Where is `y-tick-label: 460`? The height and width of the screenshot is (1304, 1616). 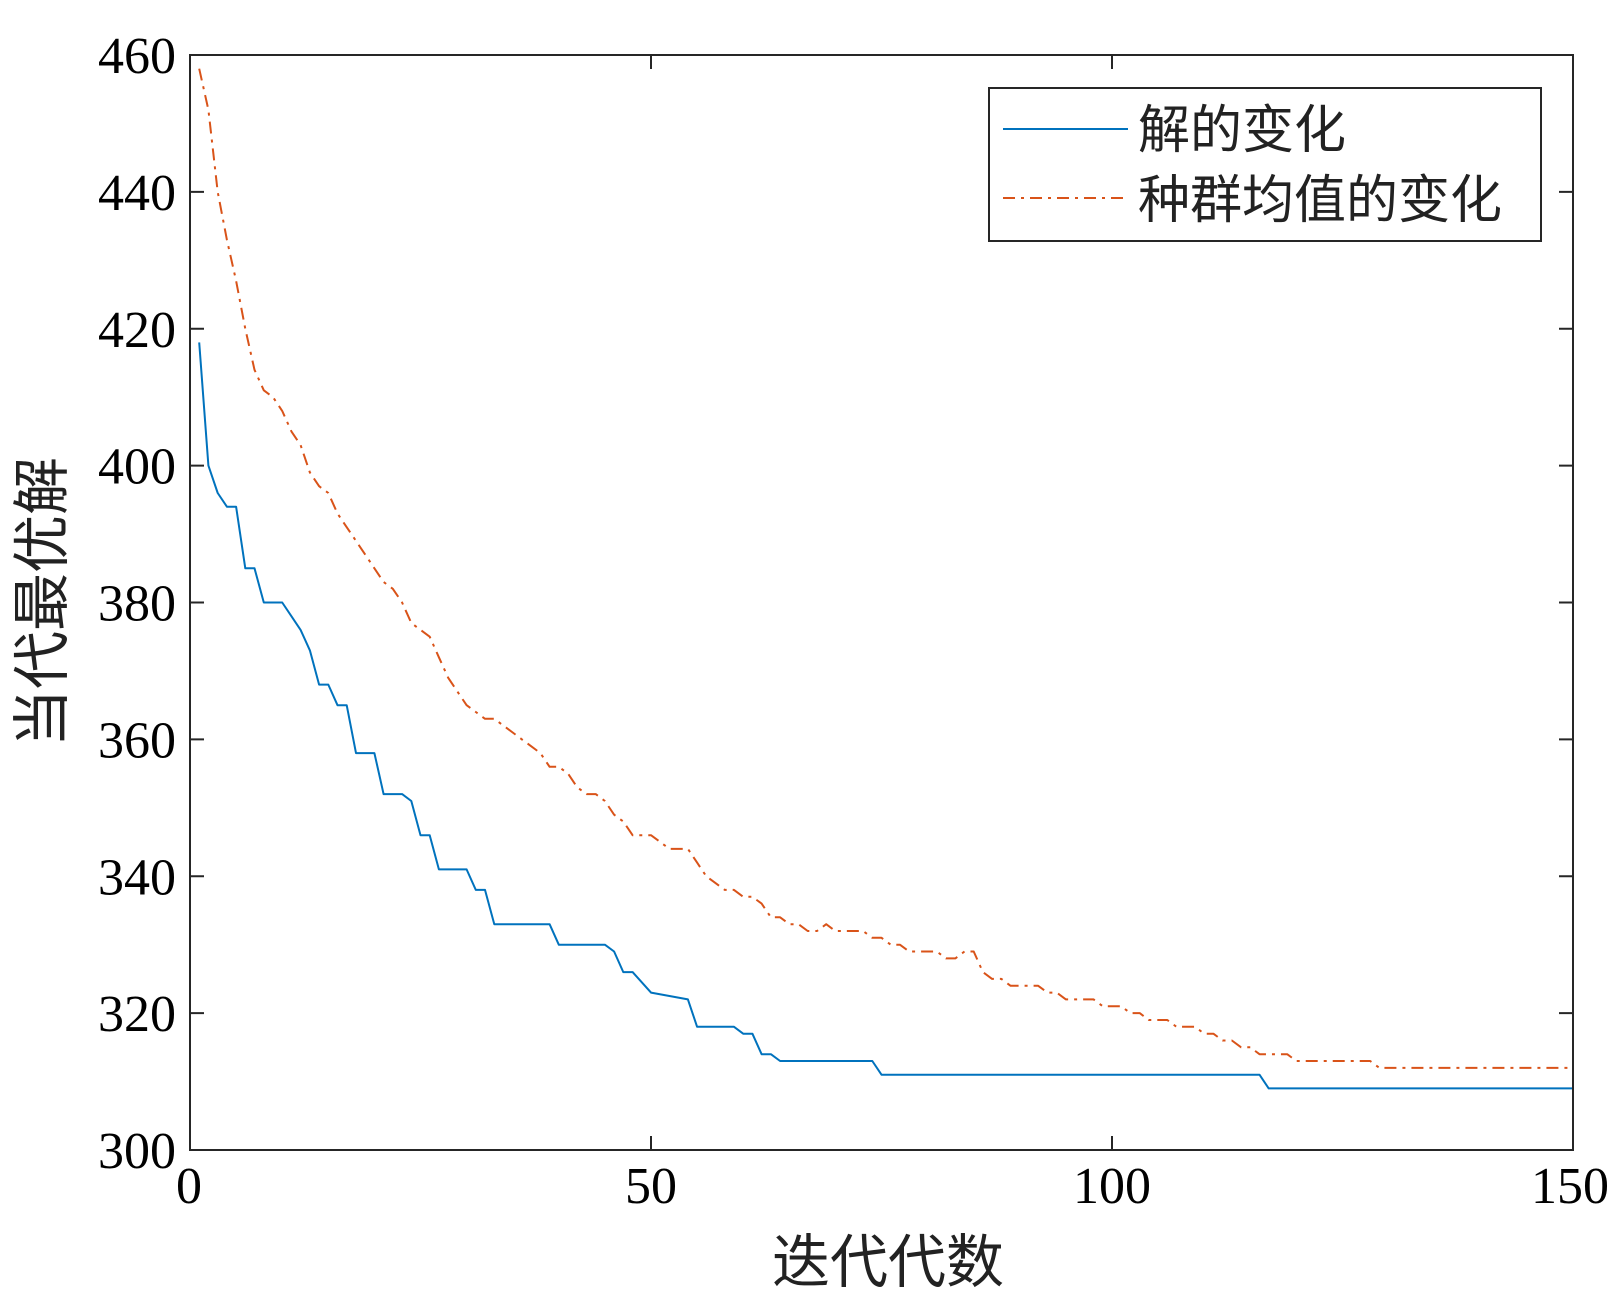 y-tick-label: 460 is located at coordinates (137, 56).